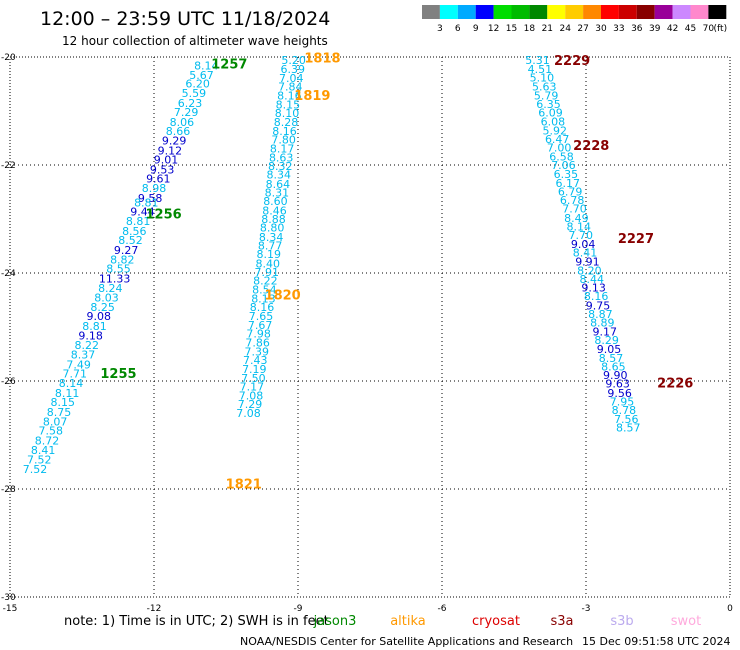 The image size is (740, 650). Describe the element at coordinates (278, 184) in the screenshot. I see `wave-height-label: 8.64` at that location.